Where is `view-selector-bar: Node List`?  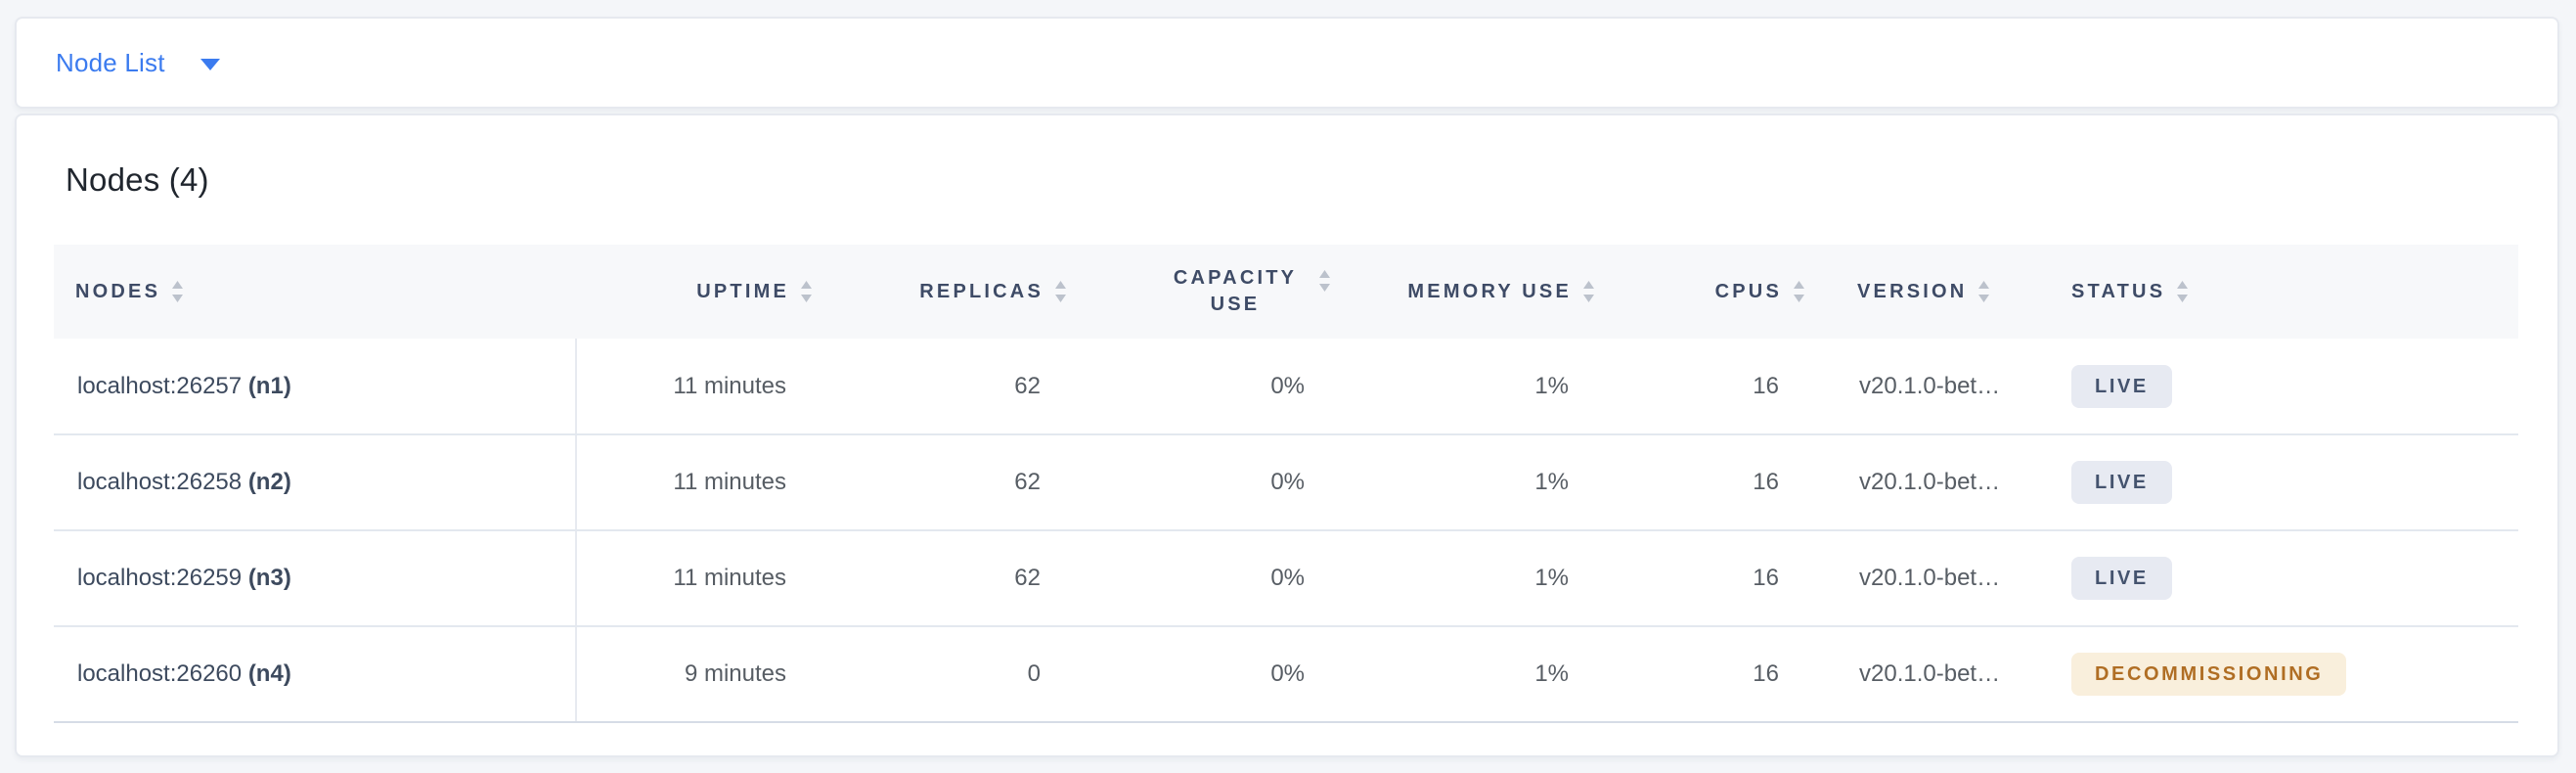 view-selector-bar: Node List is located at coordinates (1287, 63).